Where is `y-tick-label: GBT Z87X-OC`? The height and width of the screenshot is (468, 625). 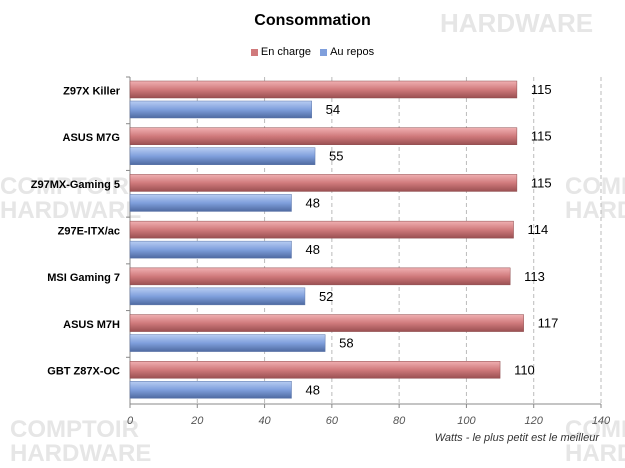 y-tick-label: GBT Z87X-OC is located at coordinates (83, 372).